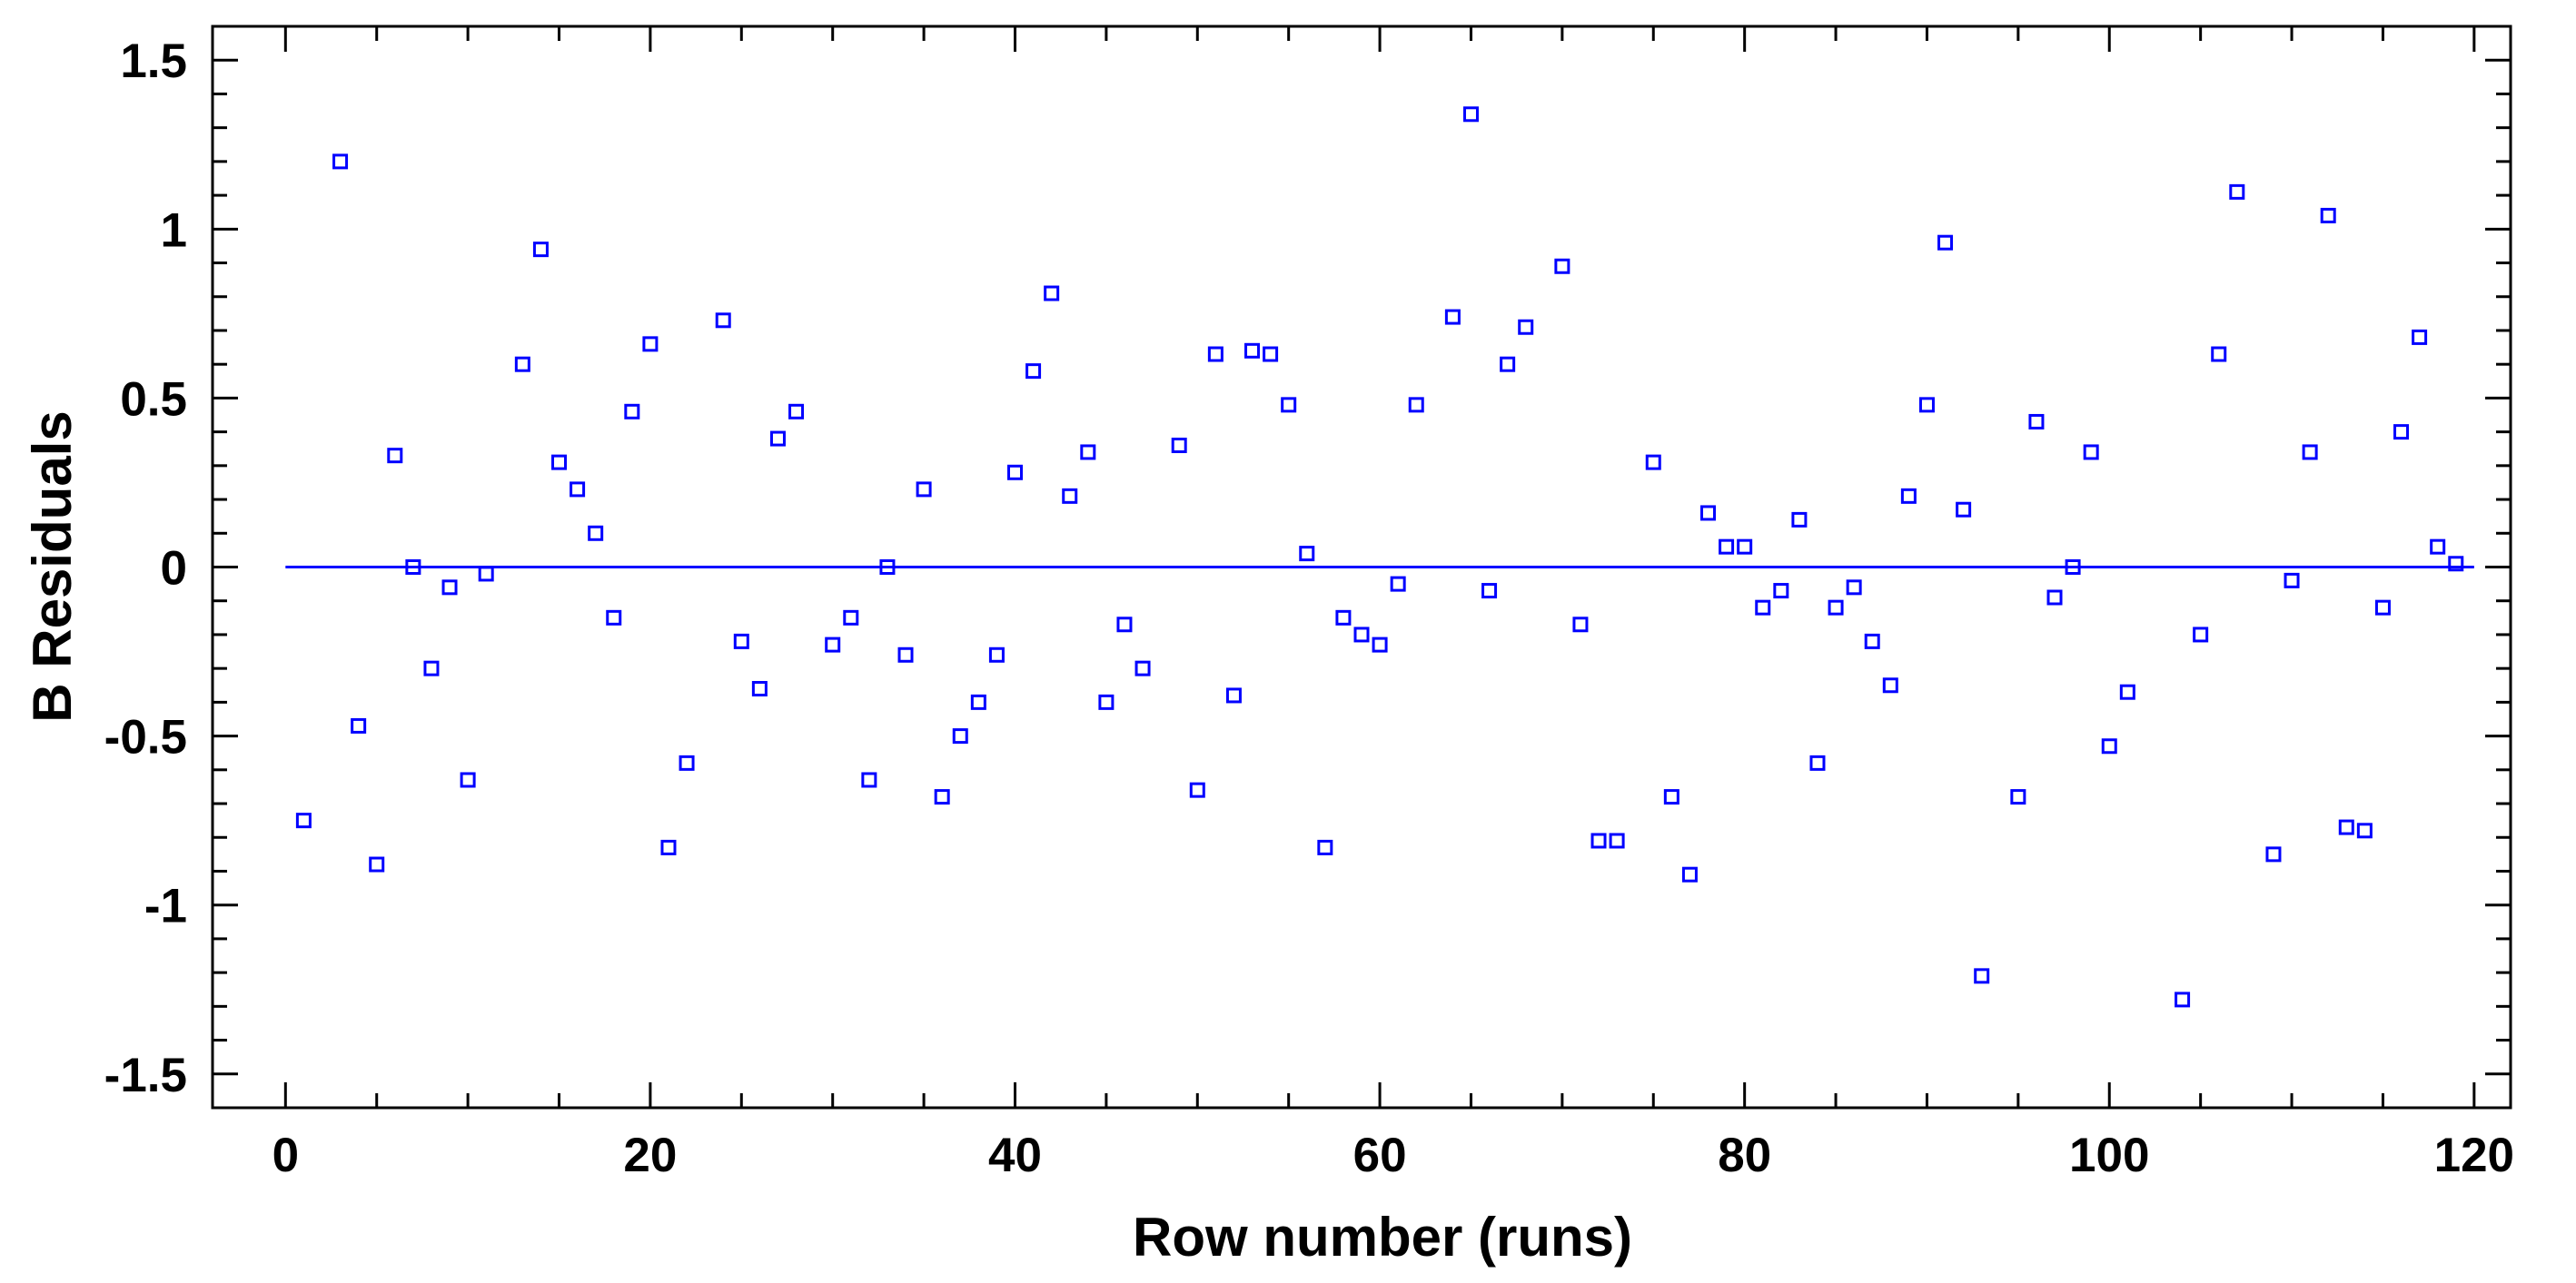  Describe the element at coordinates (650, 1155) in the screenshot. I see `x-tick-label: 20` at that location.